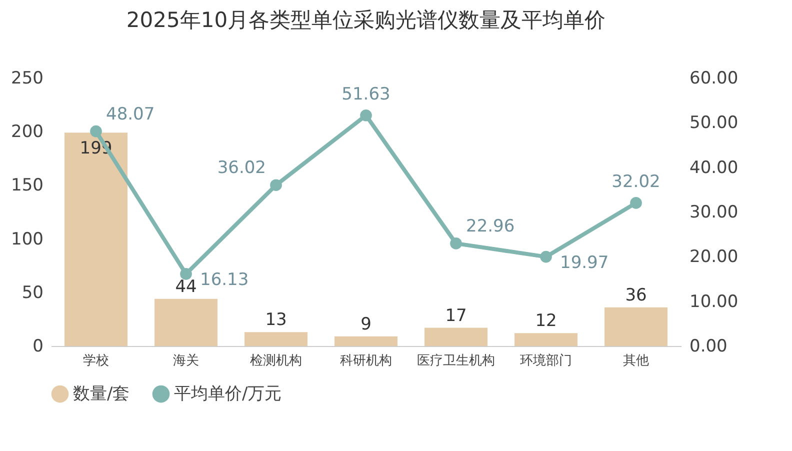 This screenshot has width=792, height=451. Describe the element at coordinates (714, 212) in the screenshot. I see `y2-tick-label: 30.00` at that location.